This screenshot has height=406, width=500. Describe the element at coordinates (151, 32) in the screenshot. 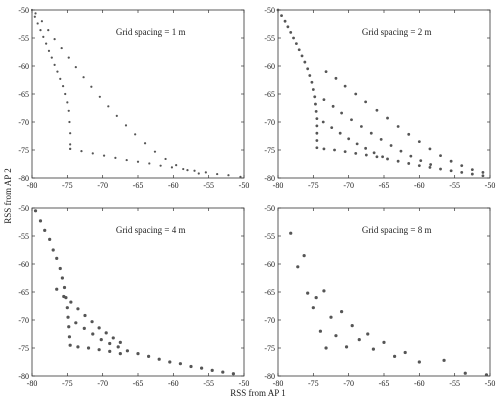

I see `panel-title: Grid spacing = 1 m` at that location.